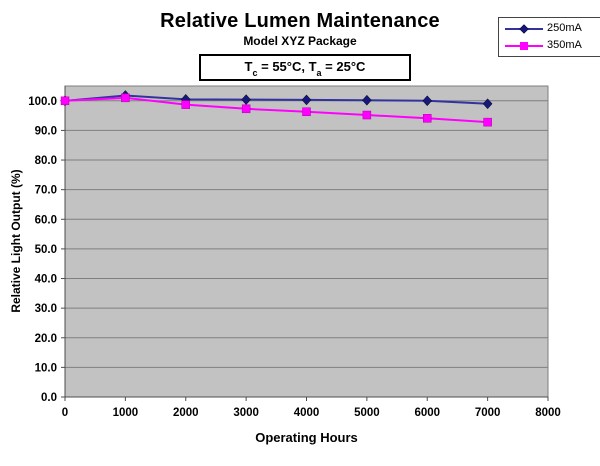 This screenshot has width=600, height=466. Describe the element at coordinates (46, 131) in the screenshot. I see `y-tick-label: 90.0` at that location.